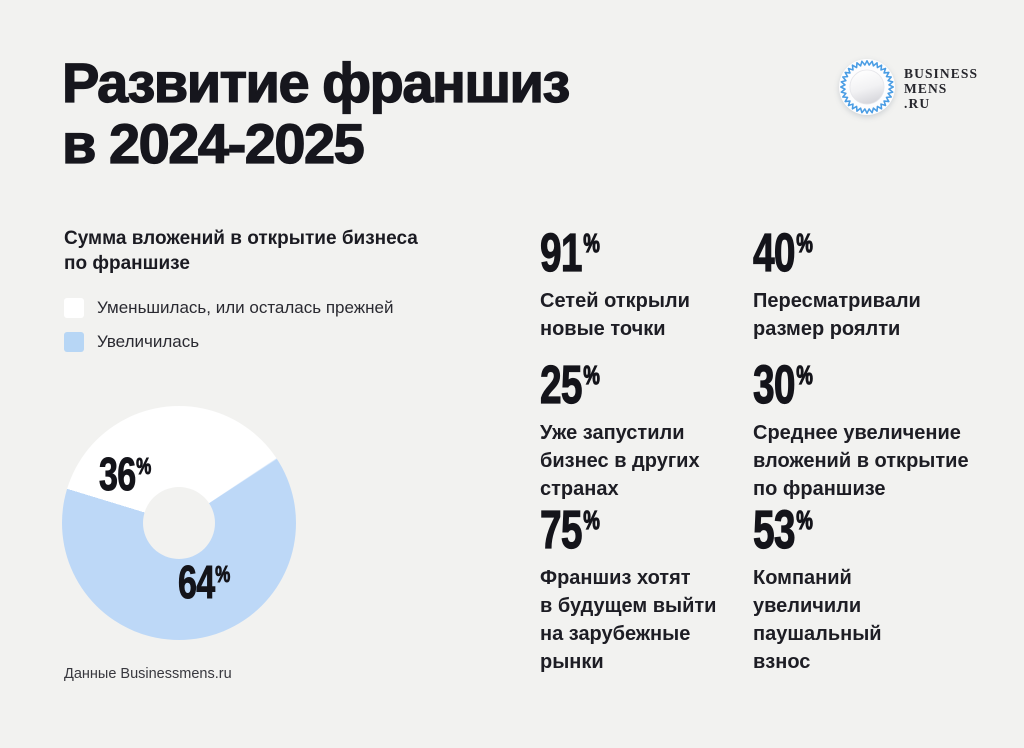 The height and width of the screenshot is (748, 1024). What do you see at coordinates (783, 253) in the screenshot?
I see `stat-value: 40%` at bounding box center [783, 253].